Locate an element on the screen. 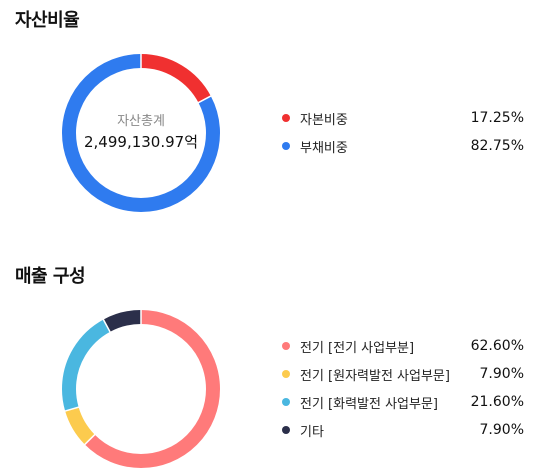 Image resolution: width=536 pixels, height=472 pixels. legend-value: 21.60% is located at coordinates (497, 402).